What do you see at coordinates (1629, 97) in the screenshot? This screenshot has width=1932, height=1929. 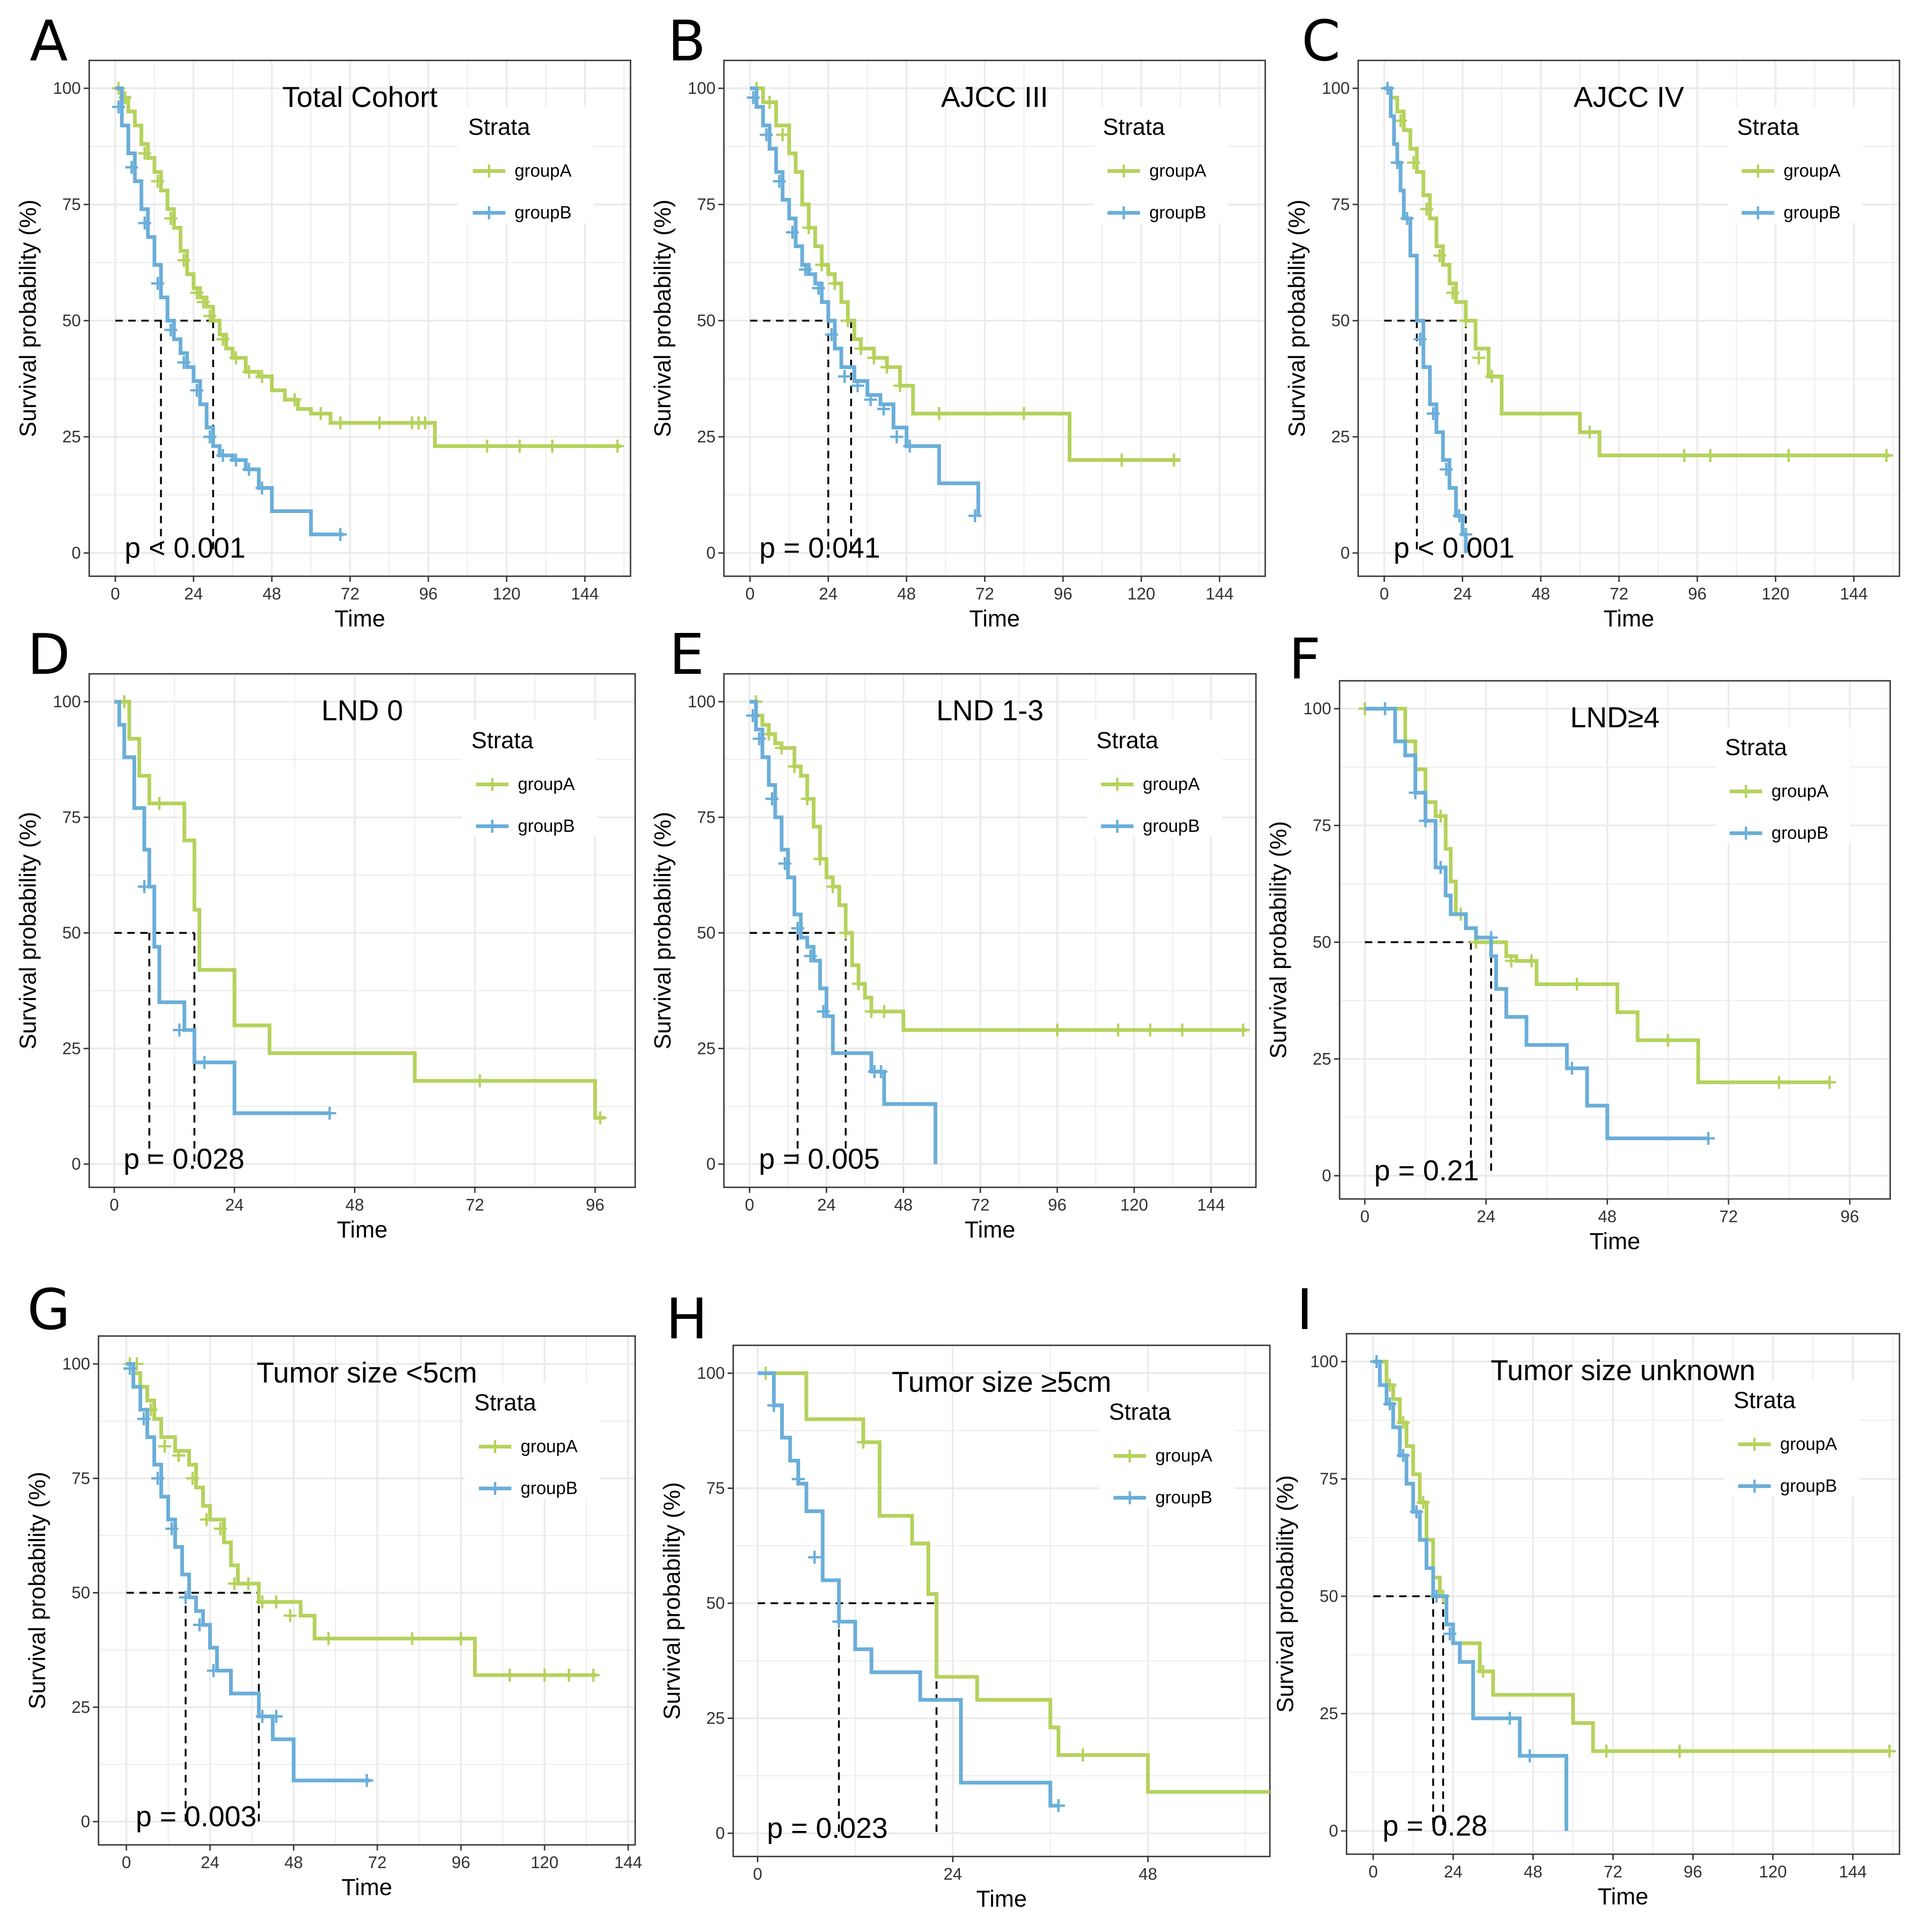 I see `plot-title: AJCC IV` at bounding box center [1629, 97].